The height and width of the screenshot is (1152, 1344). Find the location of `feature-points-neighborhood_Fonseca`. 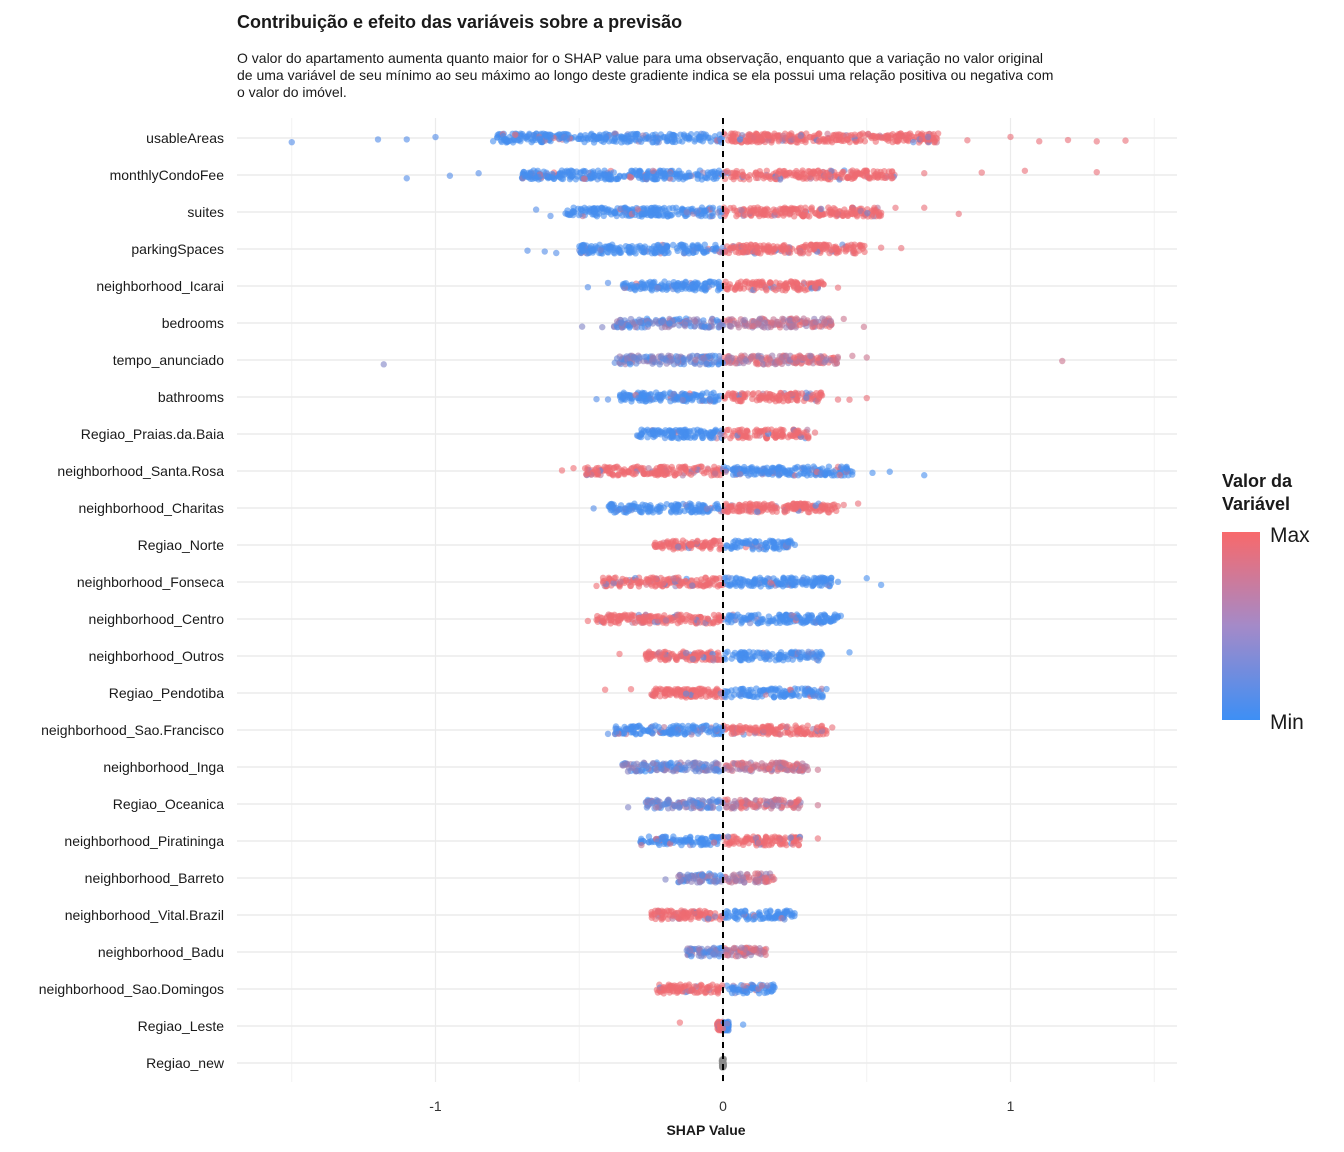

feature-points-neighborhood_Fonseca is located at coordinates (739, 582).